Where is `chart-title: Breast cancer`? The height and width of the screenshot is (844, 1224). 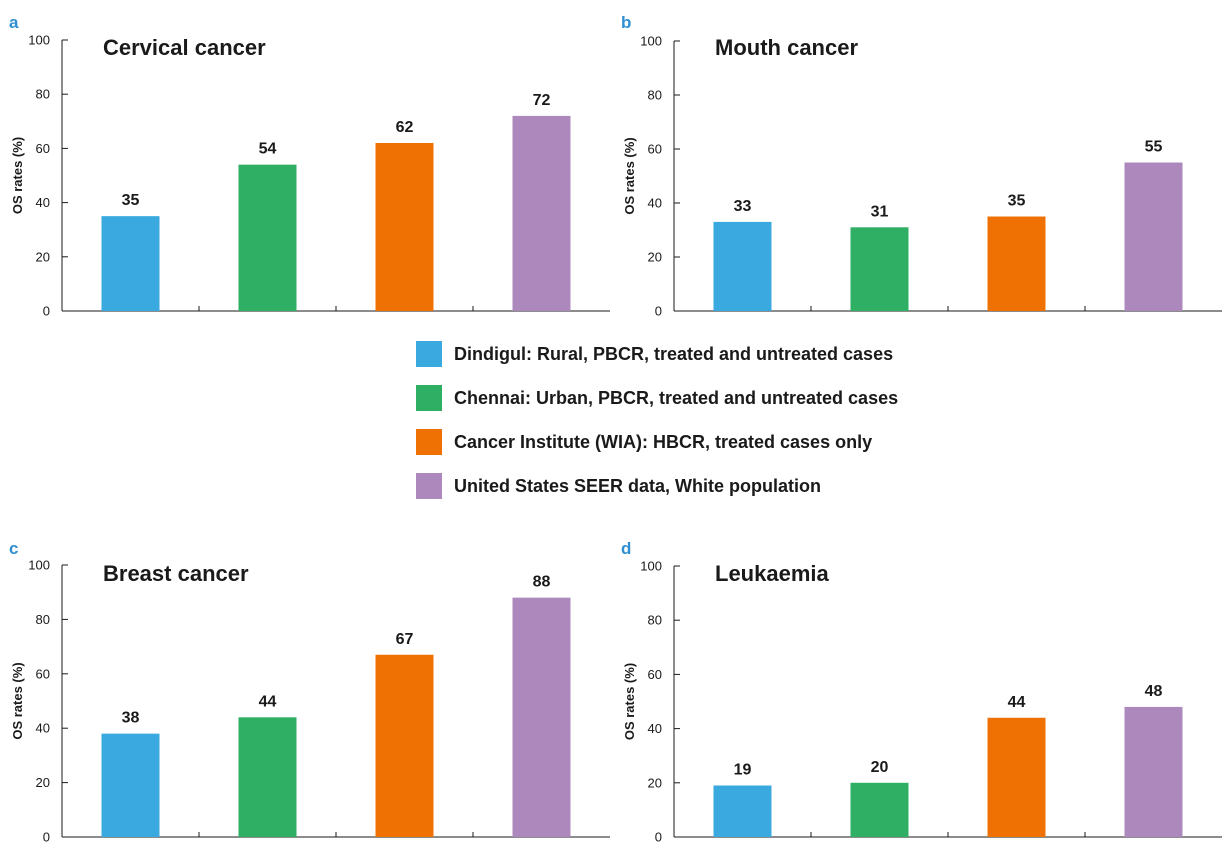
chart-title: Breast cancer is located at coordinates (176, 573).